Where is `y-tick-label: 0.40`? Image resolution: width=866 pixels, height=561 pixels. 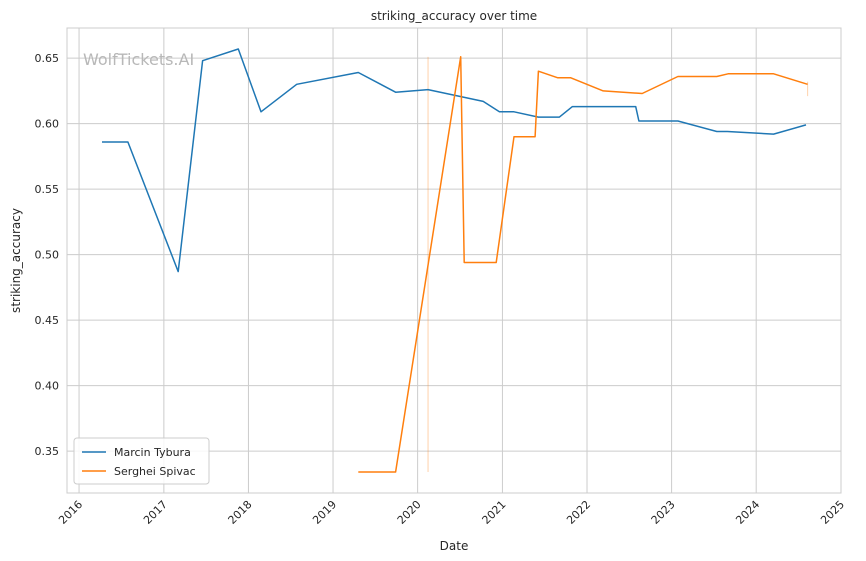 y-tick-label: 0.40 is located at coordinates (47, 386).